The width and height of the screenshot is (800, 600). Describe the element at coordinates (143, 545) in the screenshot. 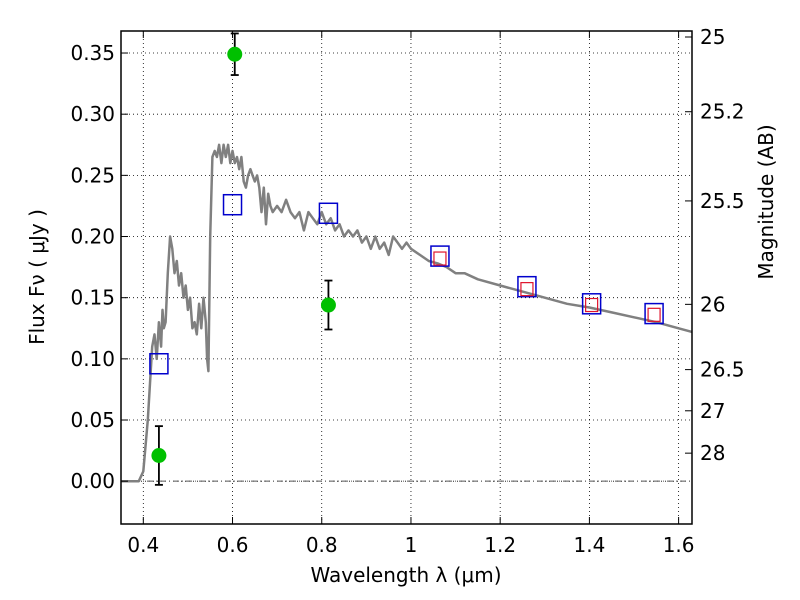

I see `x-tick-label: 0.4` at that location.